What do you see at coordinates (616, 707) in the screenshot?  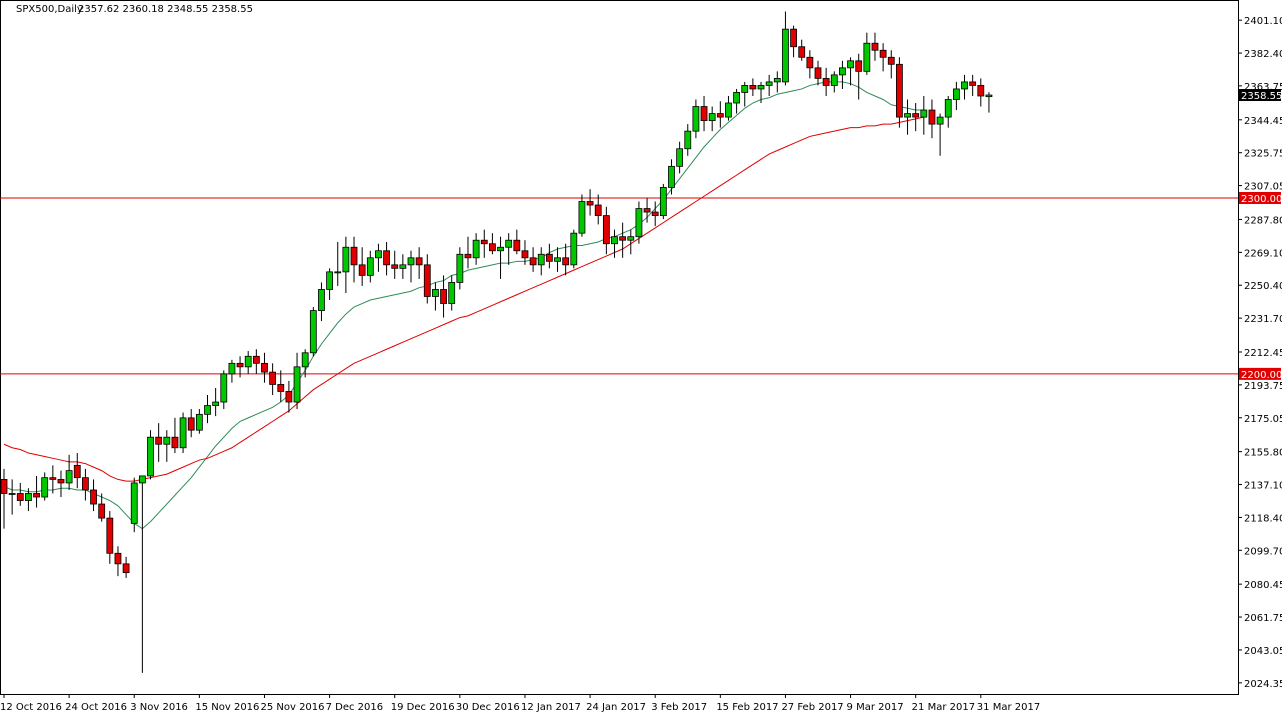 I see `time-tick-label: 24 Jan 2017` at bounding box center [616, 707].